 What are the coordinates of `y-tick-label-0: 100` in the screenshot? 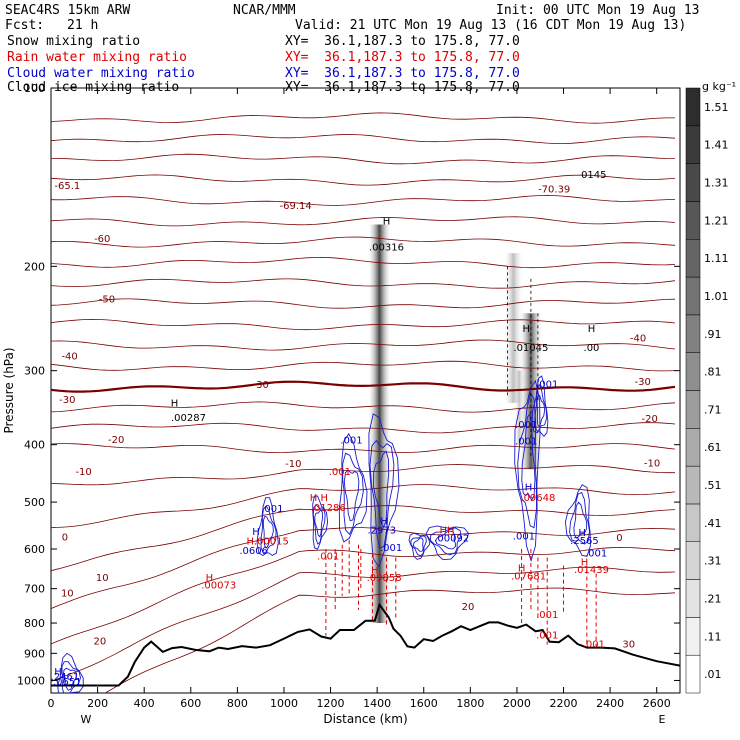 It's located at (34, 88).